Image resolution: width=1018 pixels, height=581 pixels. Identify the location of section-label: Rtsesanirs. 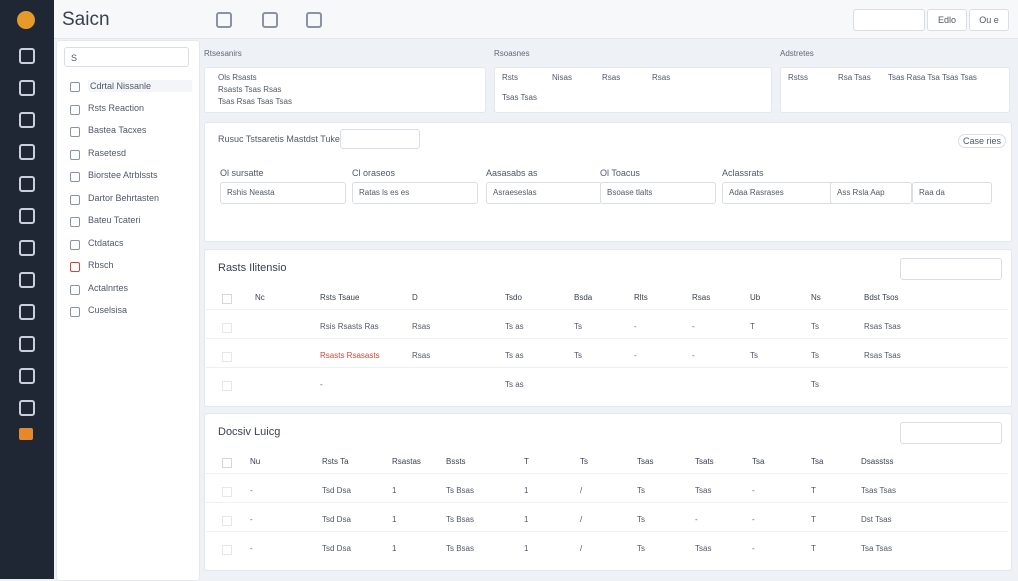
(223, 53).